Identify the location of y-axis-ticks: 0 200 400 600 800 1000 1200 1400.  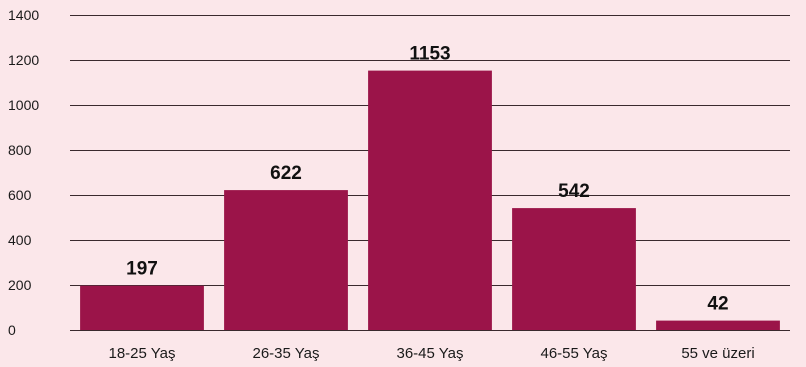
(23, 172).